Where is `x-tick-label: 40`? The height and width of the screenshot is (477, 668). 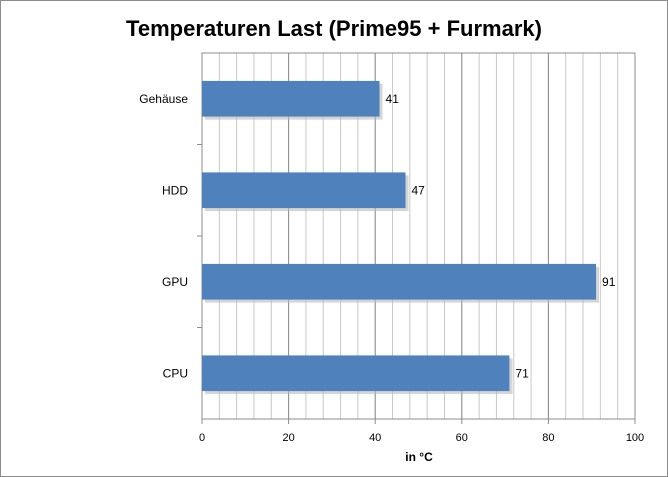
x-tick-label: 40 is located at coordinates (375, 438).